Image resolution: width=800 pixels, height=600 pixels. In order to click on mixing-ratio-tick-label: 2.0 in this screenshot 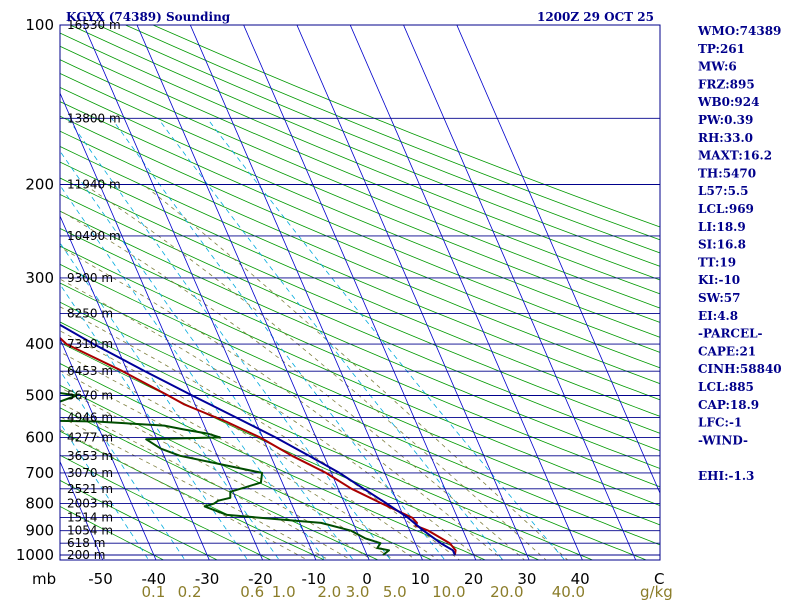, I will do `click(329, 591)`.